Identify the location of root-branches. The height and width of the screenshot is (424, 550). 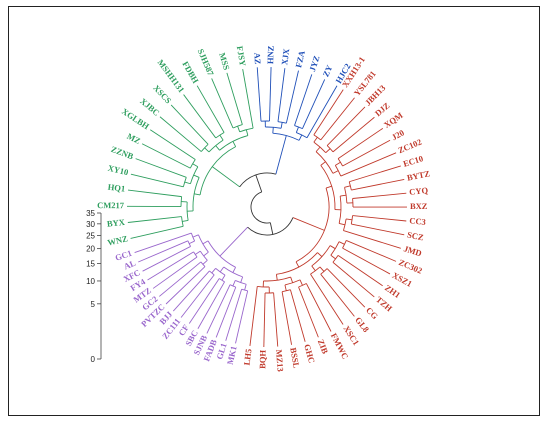
(268, 196).